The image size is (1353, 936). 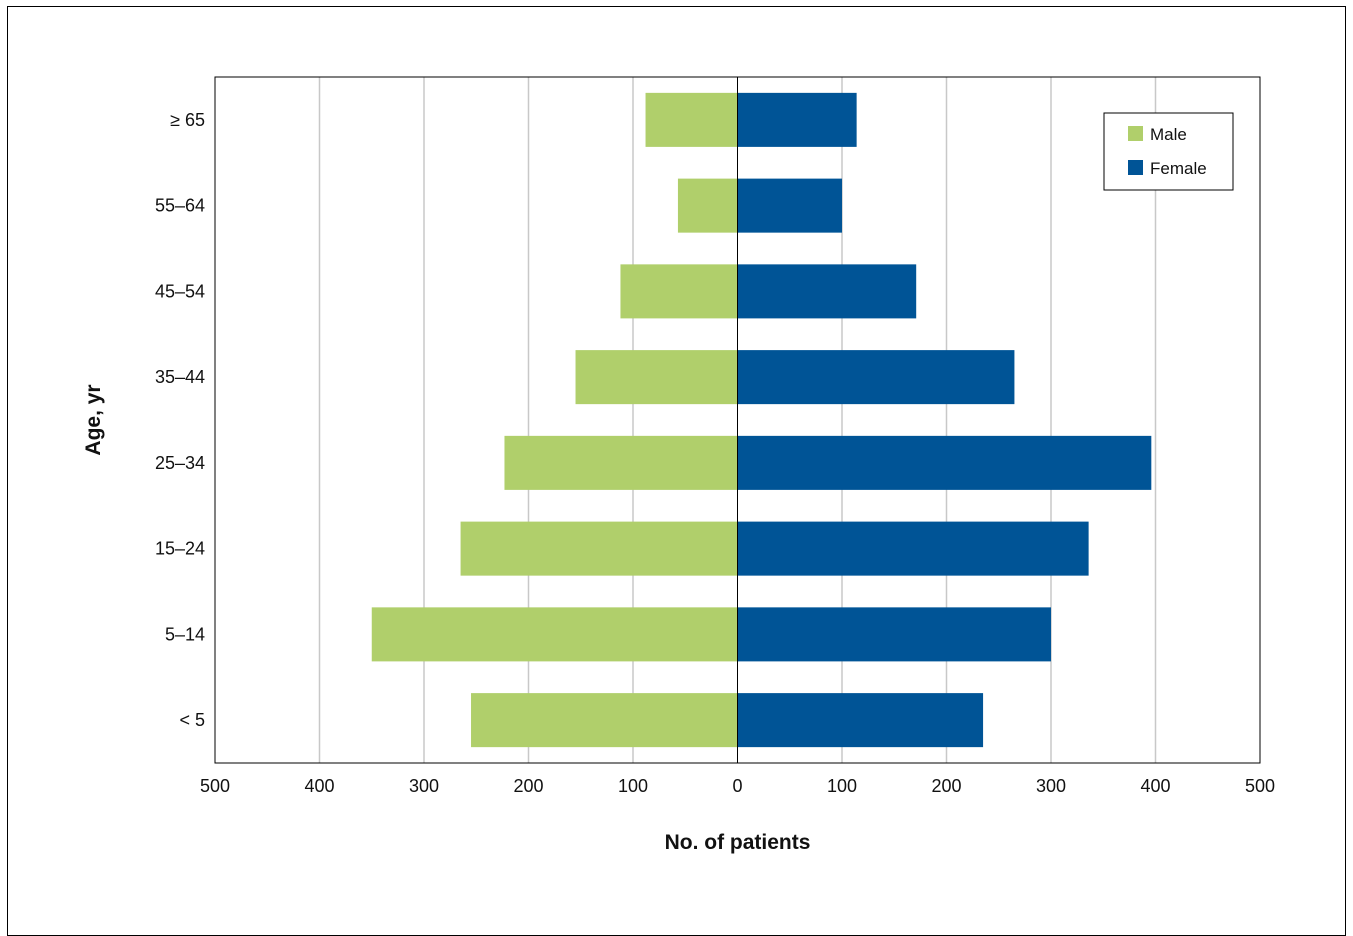 I want to click on legend-label-female: Female, so click(x=1178, y=168).